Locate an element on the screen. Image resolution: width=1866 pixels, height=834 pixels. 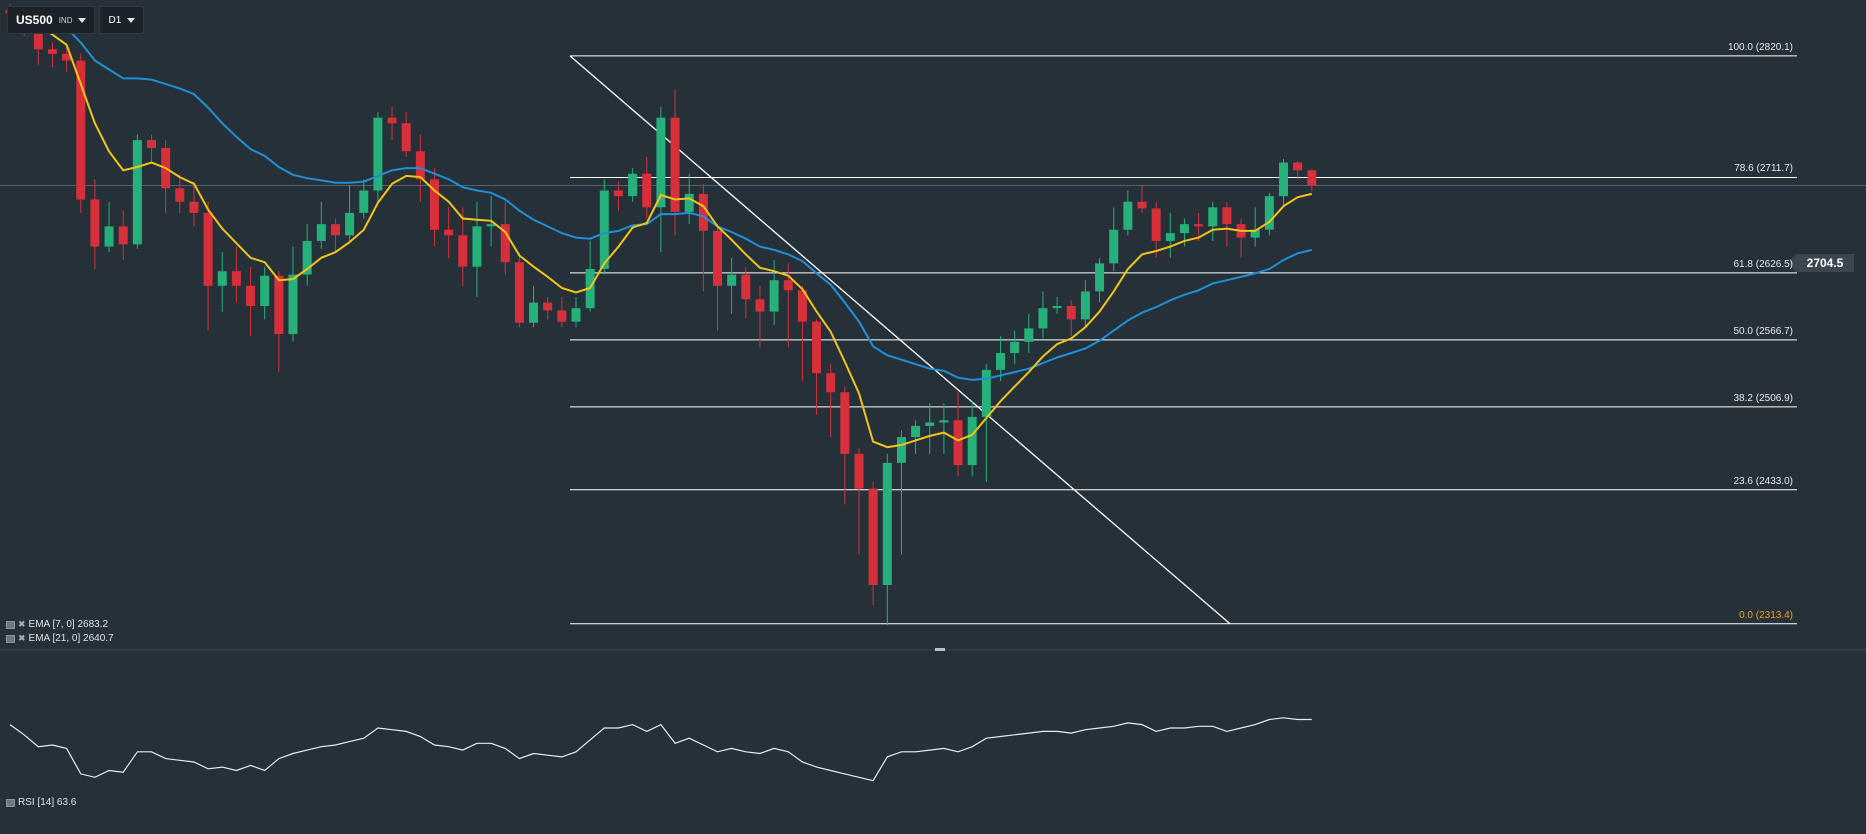
legend-rsi: RSI [14] 63.6 is located at coordinates (41, 802).